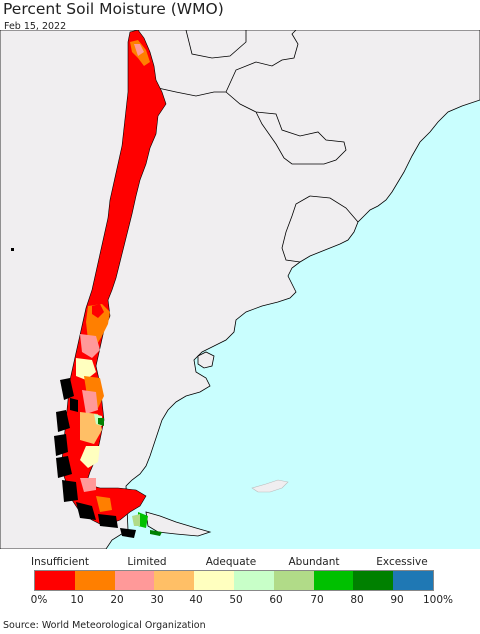  What do you see at coordinates (231, 562) in the screenshot?
I see `legend-category-adequate: Adequate` at bounding box center [231, 562].